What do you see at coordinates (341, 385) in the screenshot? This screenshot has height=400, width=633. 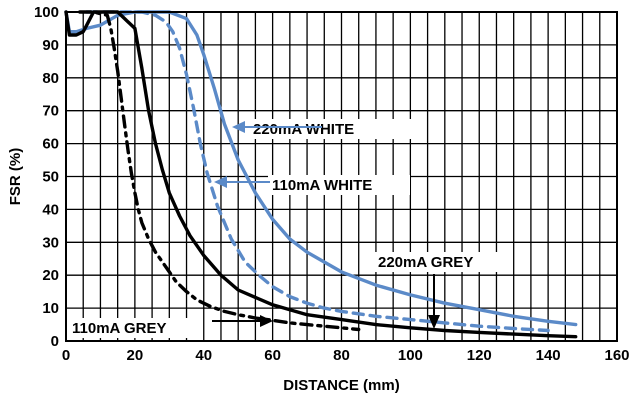 I see `x-axis-title: DISTANCE (mm)` at bounding box center [341, 385].